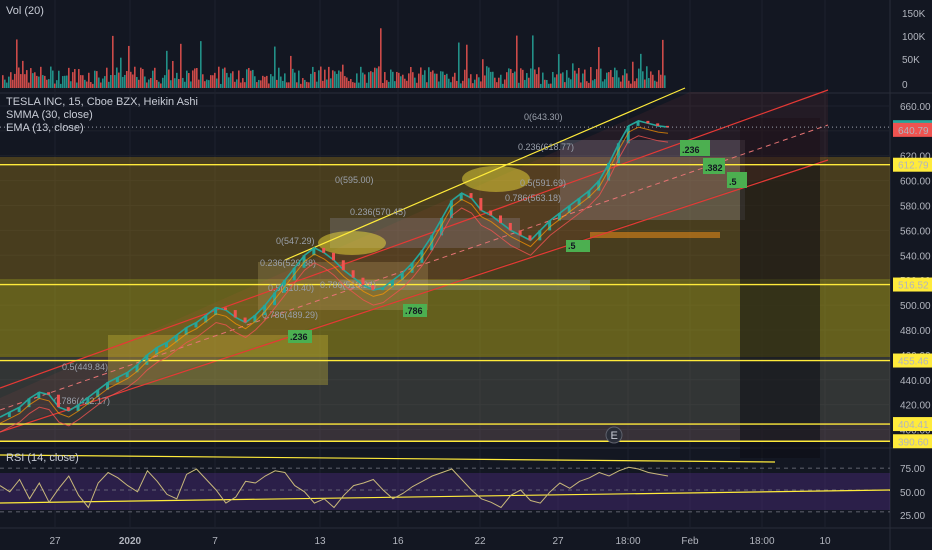  I want to click on legend-smma: SMMA (30, close), so click(49, 115).